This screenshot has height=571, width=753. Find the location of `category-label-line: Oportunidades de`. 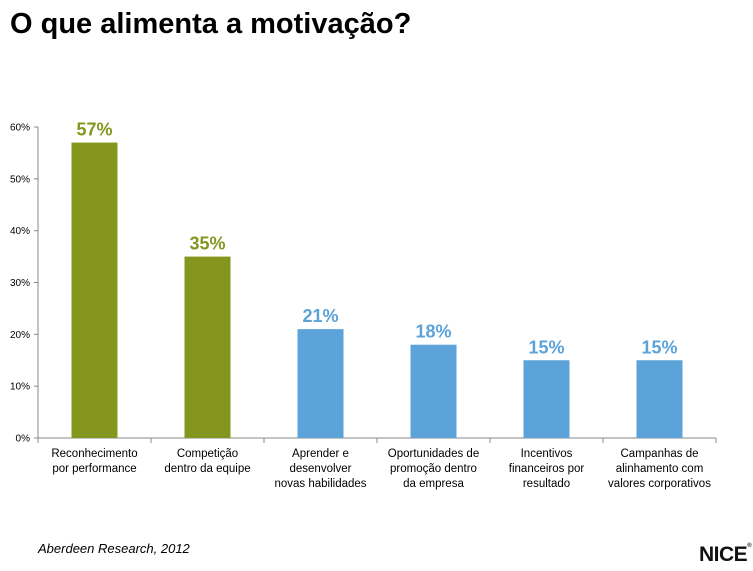

category-label-line: Oportunidades de is located at coordinates (433, 454).